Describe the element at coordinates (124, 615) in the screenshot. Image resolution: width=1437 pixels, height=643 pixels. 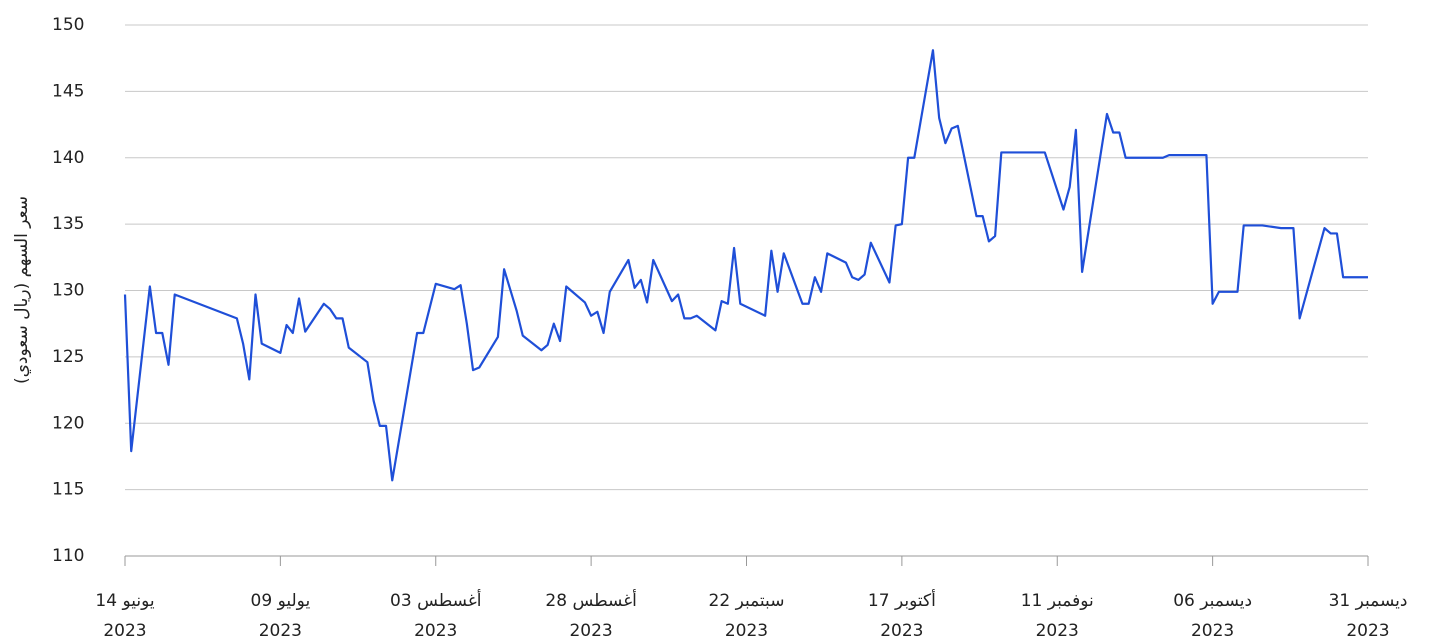
I see `x-tick-label: 14 يونيو 2023` at that location.